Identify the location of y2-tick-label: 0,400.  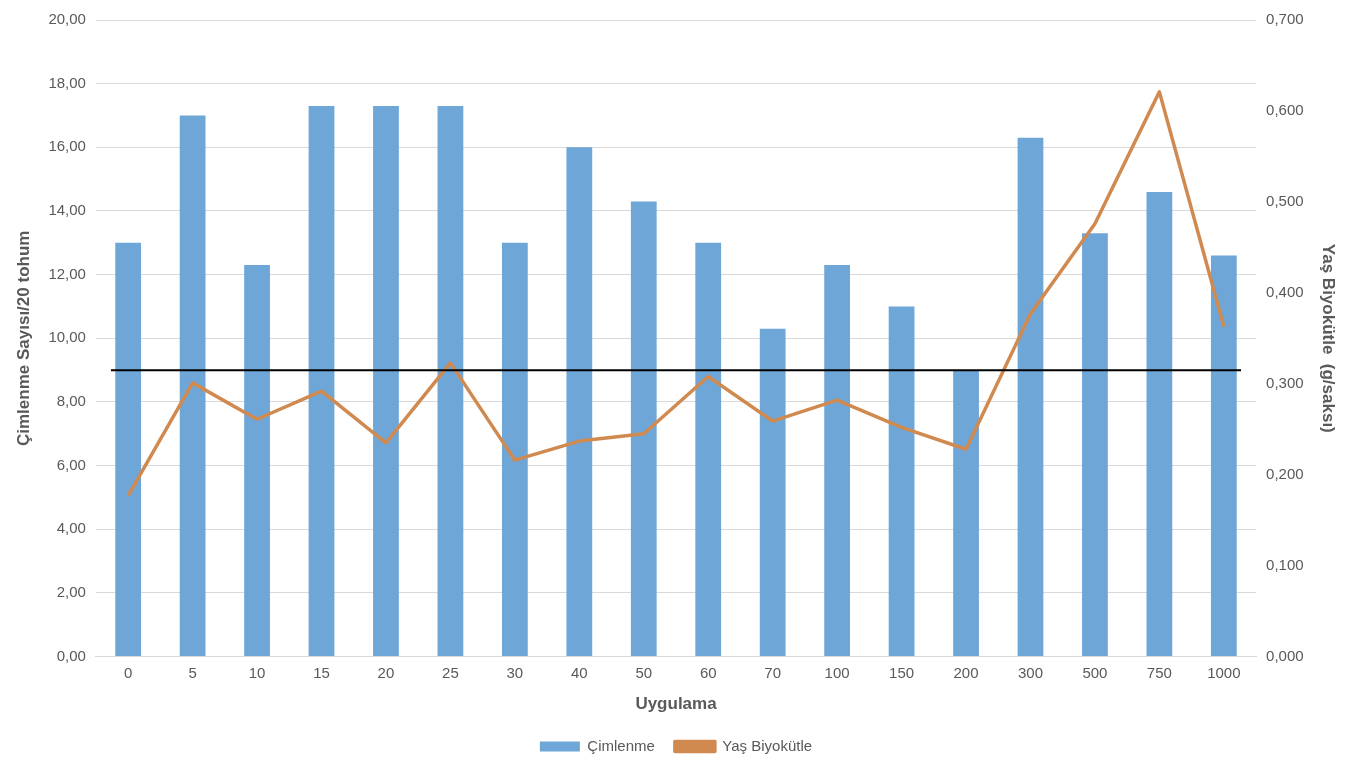
(1285, 291).